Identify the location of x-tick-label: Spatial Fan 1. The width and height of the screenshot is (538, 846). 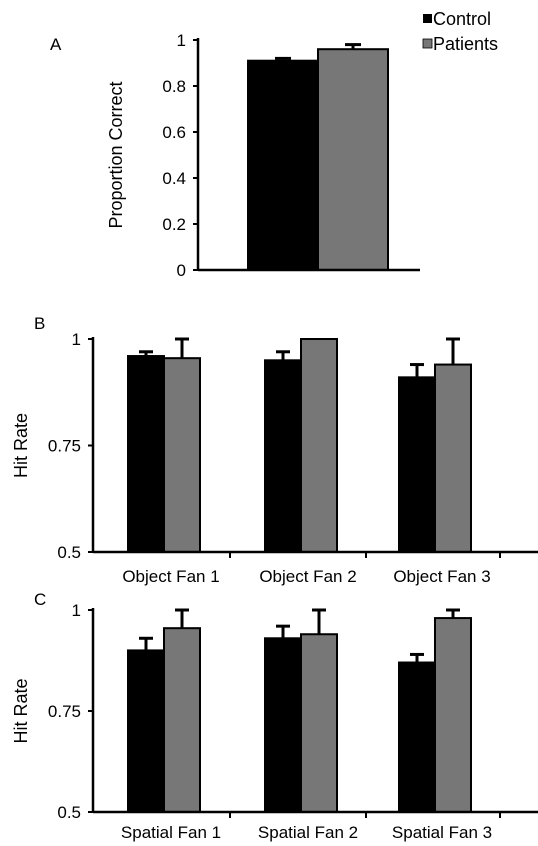
(171, 832).